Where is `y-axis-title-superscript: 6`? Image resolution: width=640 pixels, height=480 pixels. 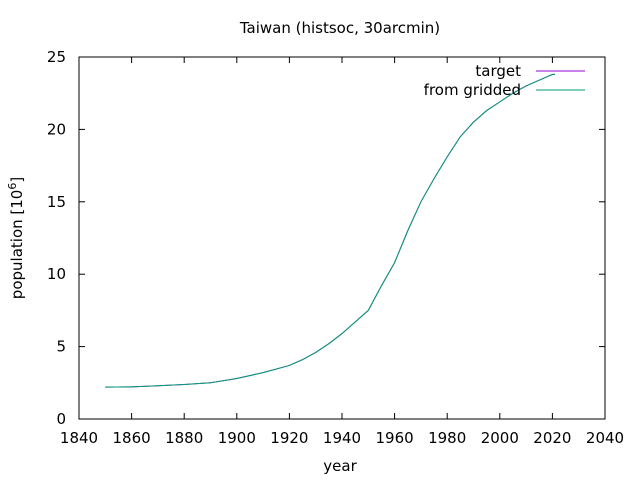
y-axis-title-superscript: 6 is located at coordinates (12, 186).